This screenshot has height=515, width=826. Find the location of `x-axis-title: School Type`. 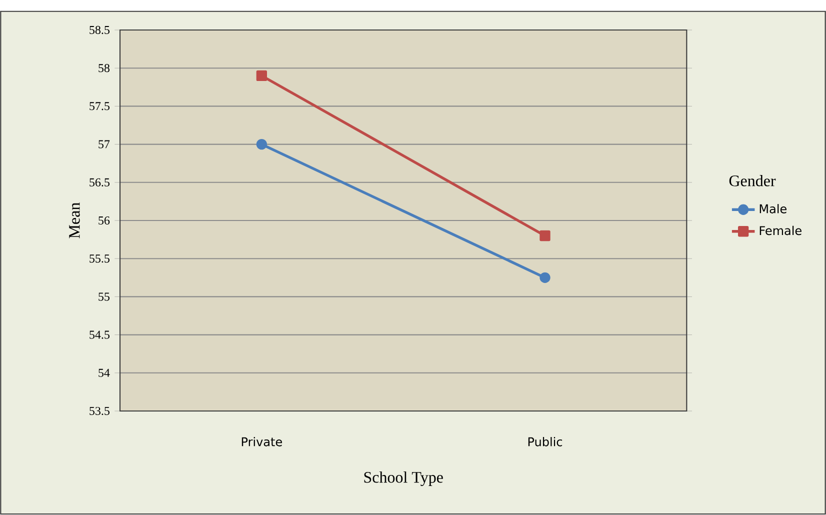

x-axis-title: School Type is located at coordinates (403, 479).